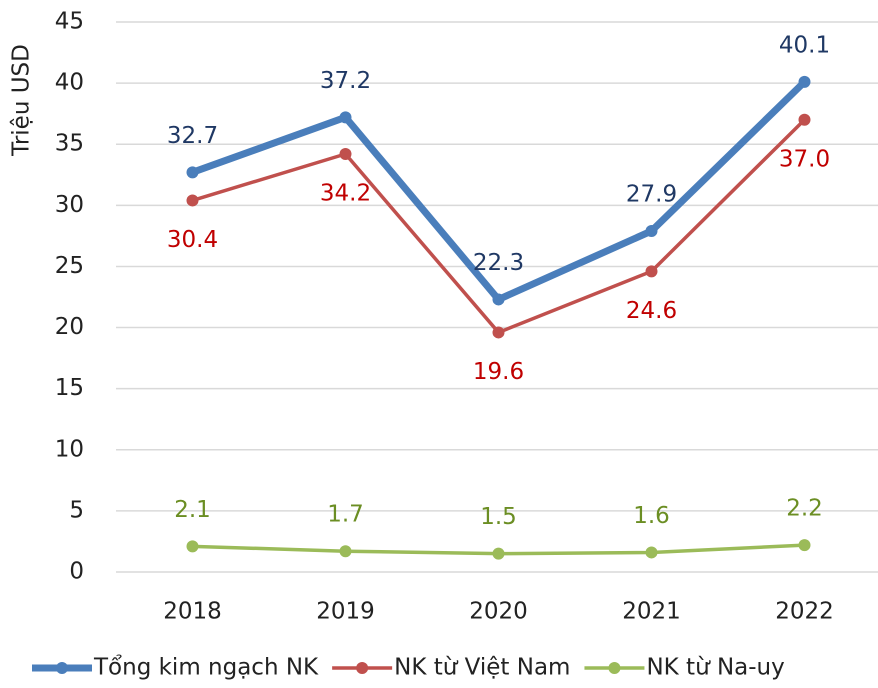 The height and width of the screenshot is (688, 878). Describe the element at coordinates (69, 83) in the screenshot. I see `y-tick-label: 40` at that location.